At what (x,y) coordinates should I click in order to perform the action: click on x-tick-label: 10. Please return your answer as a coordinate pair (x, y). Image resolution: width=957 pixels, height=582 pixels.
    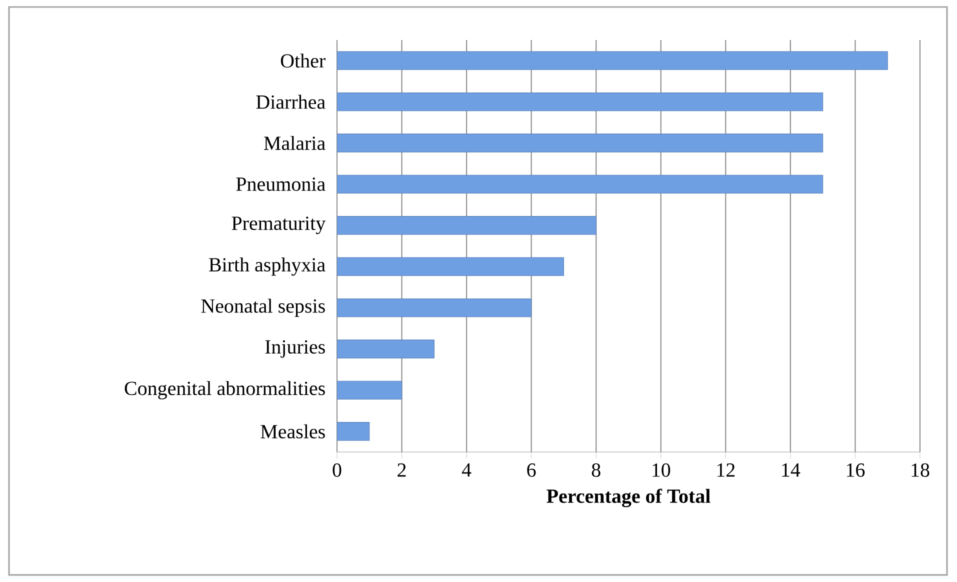
    Looking at the image, I should click on (661, 470).